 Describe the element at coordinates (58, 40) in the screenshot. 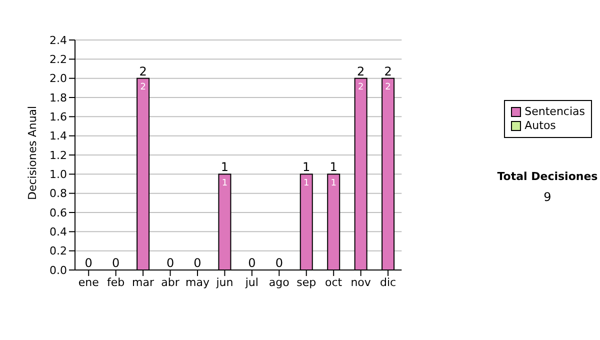

I see `y-tick-label: 2.4` at that location.